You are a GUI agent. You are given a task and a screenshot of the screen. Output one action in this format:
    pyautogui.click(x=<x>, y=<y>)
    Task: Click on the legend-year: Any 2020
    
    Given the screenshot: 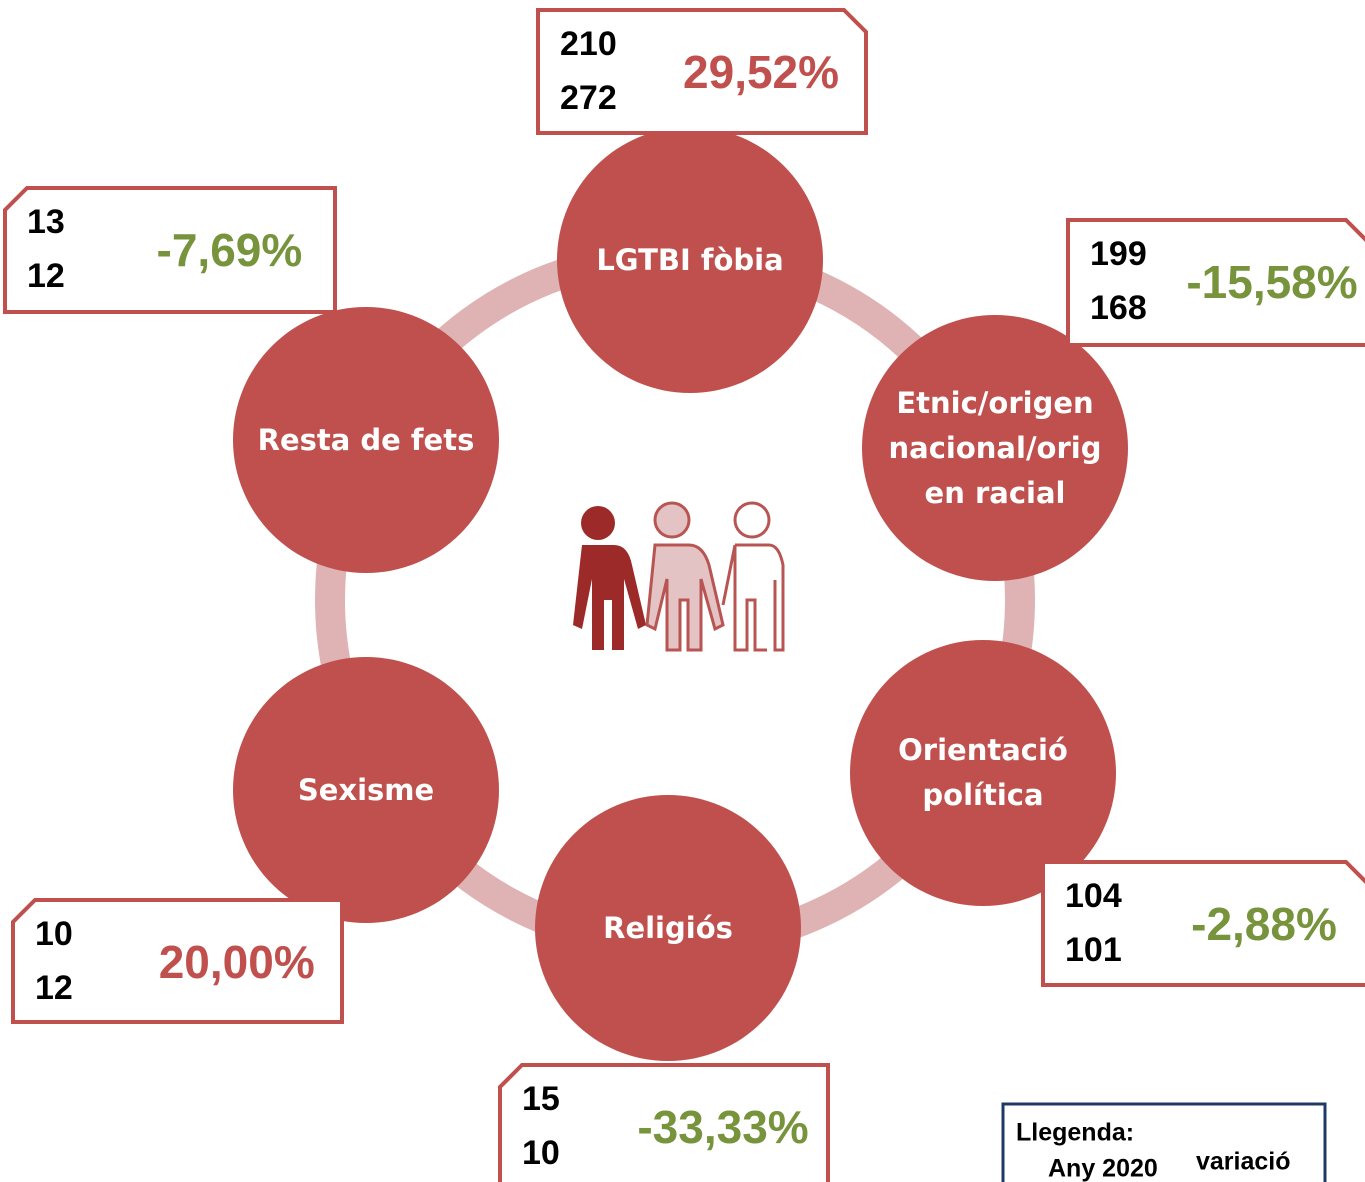 What is the action you would take?
    pyautogui.click(x=1103, y=1168)
    